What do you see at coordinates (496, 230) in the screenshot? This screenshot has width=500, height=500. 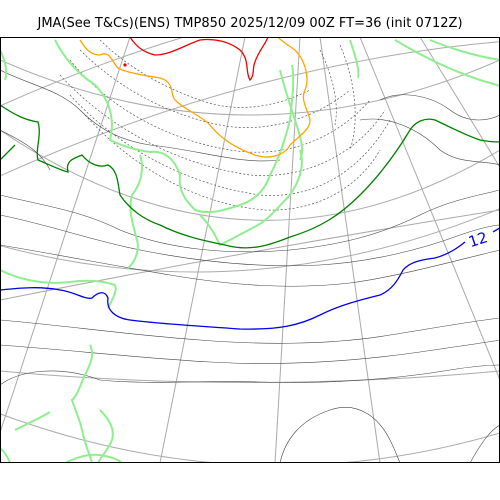 I see `blue-isotherm-tail` at bounding box center [496, 230].